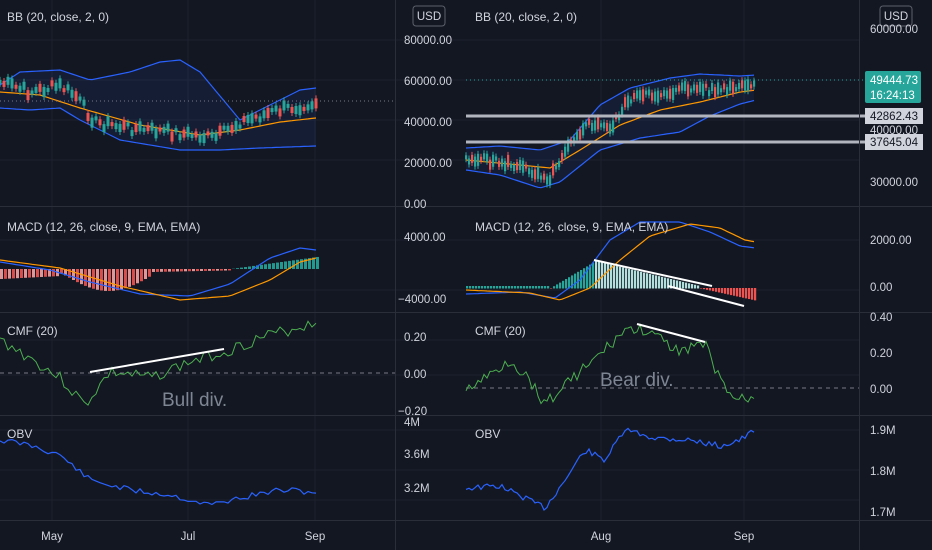  Describe the element at coordinates (188, 537) in the screenshot. I see `left-time-tick-1: Jul` at that location.